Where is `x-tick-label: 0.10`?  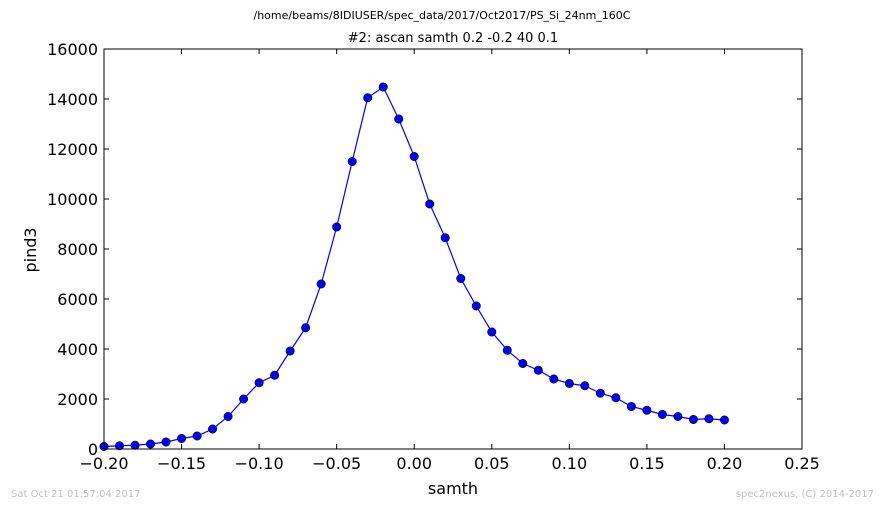
x-tick-label: 0.10 is located at coordinates (570, 463).